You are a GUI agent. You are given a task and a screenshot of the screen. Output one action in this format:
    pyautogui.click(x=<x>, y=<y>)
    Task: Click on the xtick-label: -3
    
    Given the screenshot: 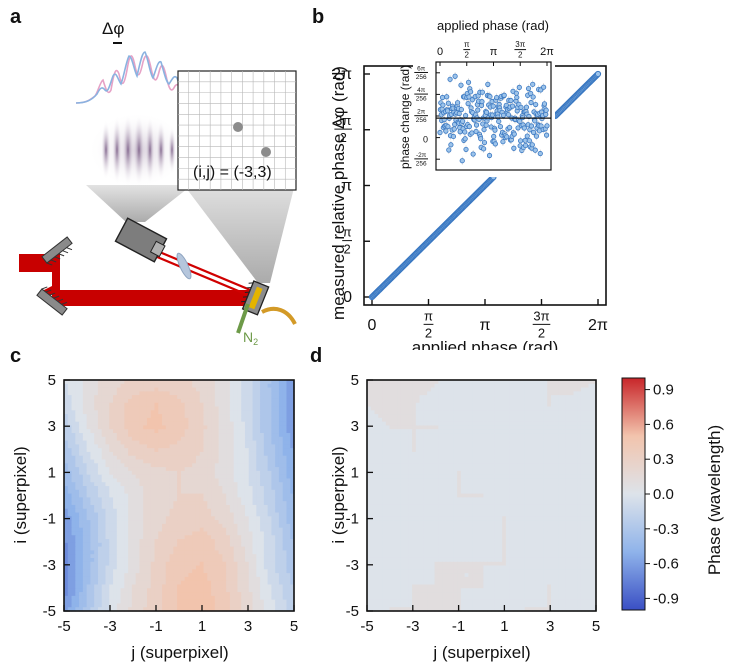 What is the action you would take?
    pyautogui.click(x=109, y=626)
    